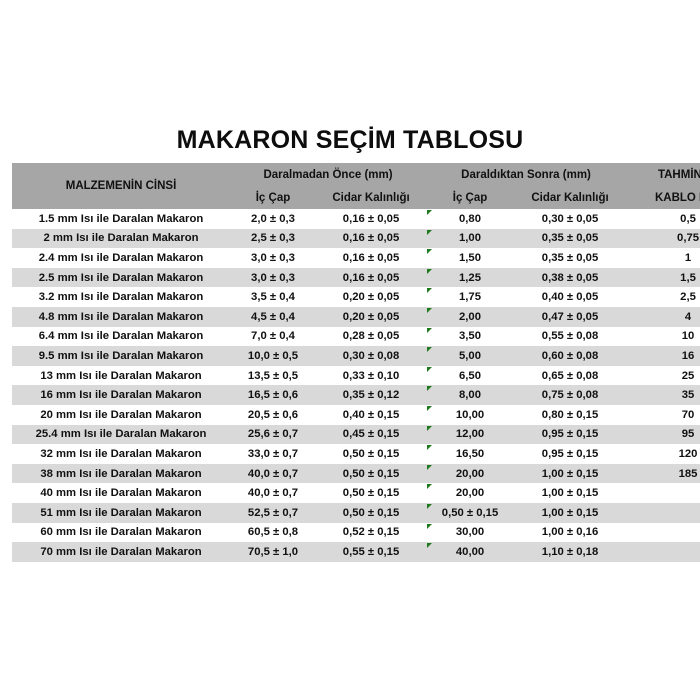  Describe the element at coordinates (371, 532) in the screenshot. I see `cell-wall-thickness-before: 0,52 ± 0,15` at that location.